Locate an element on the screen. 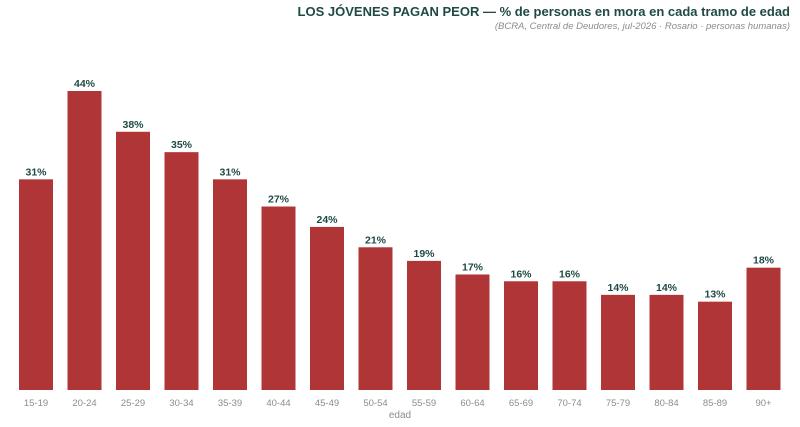 Image resolution: width=800 pixels, height=427 pixels. x-tick-15-19: 15-19 is located at coordinates (36, 403).